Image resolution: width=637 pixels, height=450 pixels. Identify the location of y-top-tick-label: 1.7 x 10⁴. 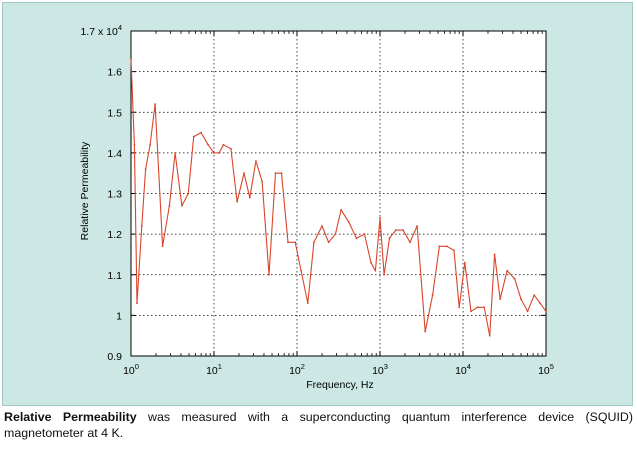
(101, 30).